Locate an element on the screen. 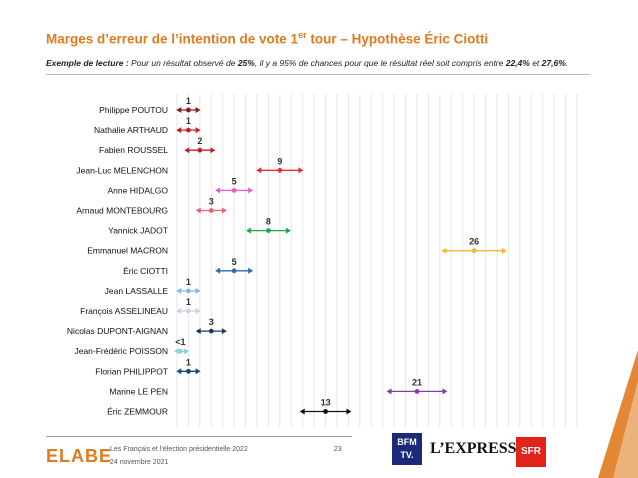 The height and width of the screenshot is (478, 638). candidate-name: Nathalie ARTHAUD is located at coordinates (131, 130).